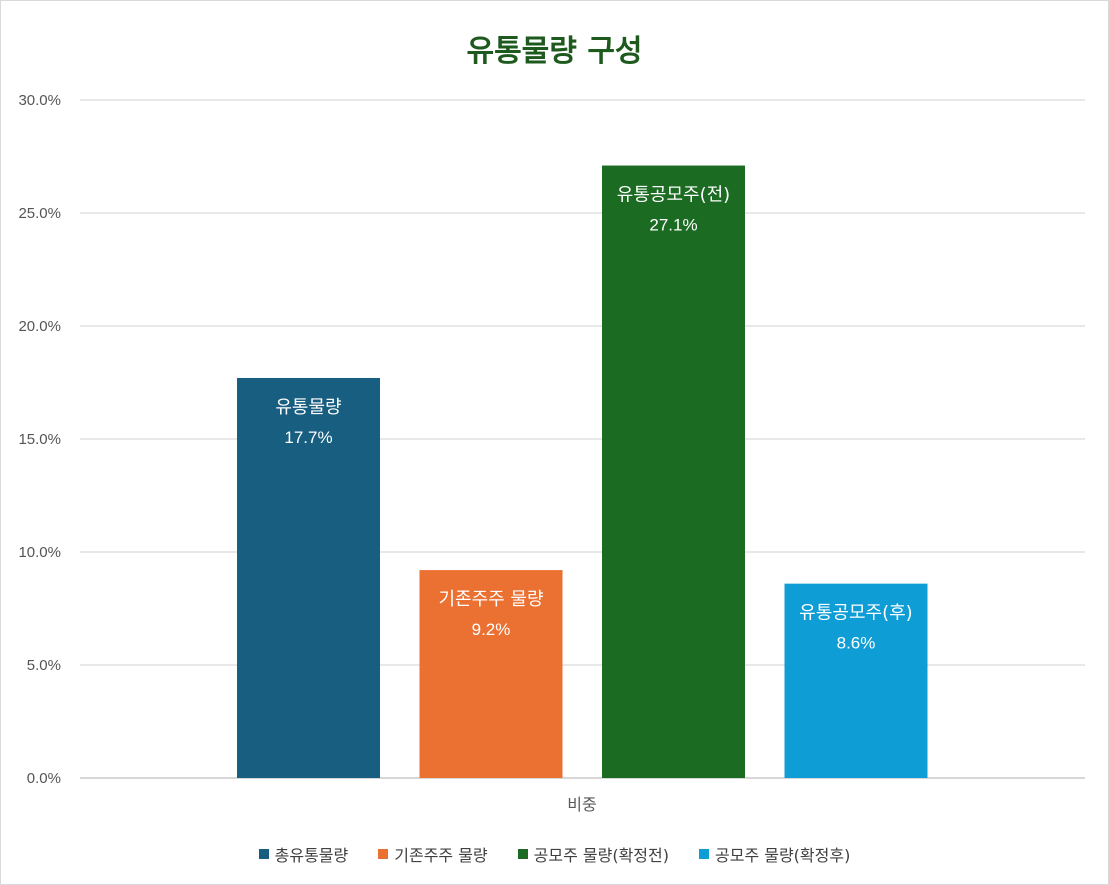 This screenshot has height=885, width=1109. Describe the element at coordinates (673, 225) in the screenshot. I see `data-label-value: 27.1%` at that location.